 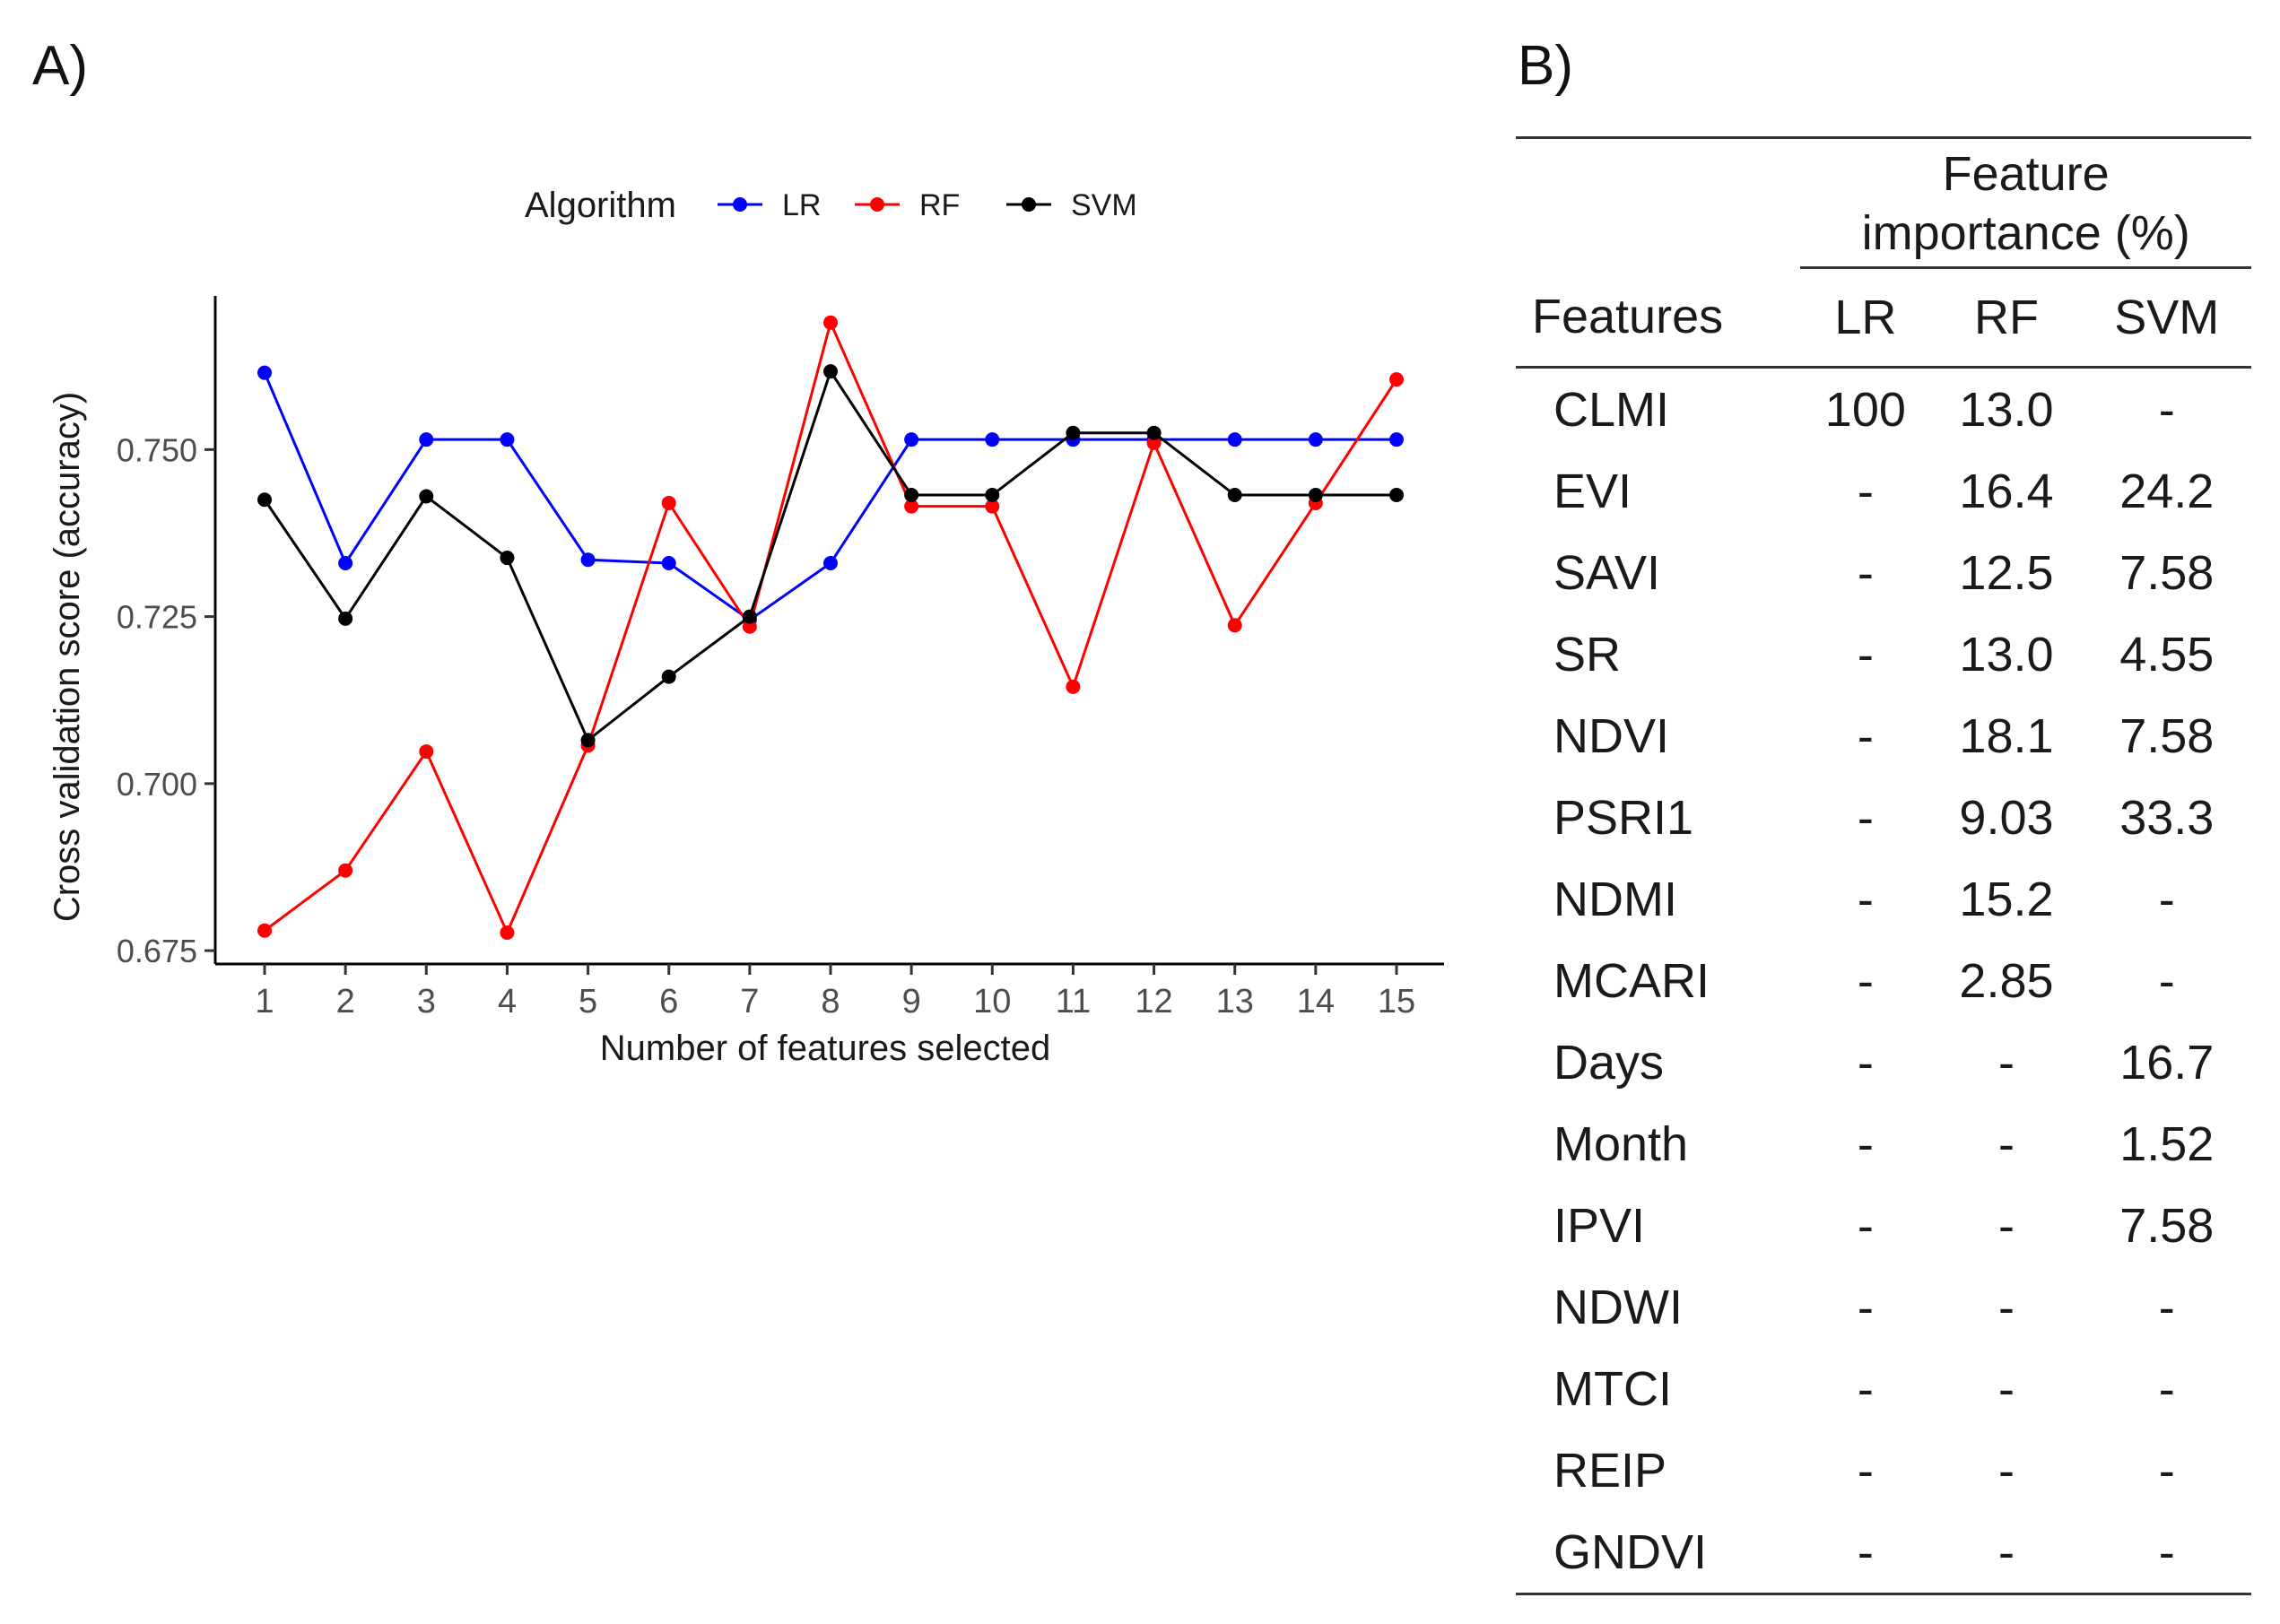 I want to click on svm-cell: 1.52, so click(x=2167, y=1143).